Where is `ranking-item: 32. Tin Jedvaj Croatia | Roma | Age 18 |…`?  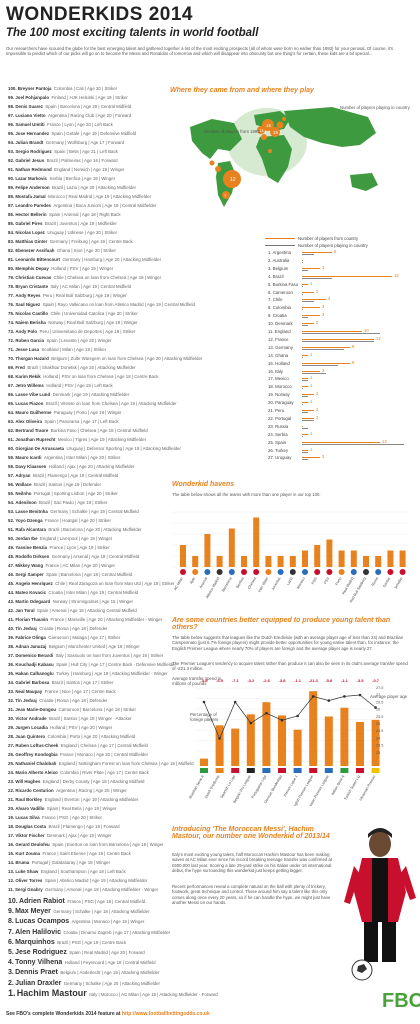 ranking-item: 32. Tin Jedvaj Croatia | Roma | Age 18 |… is located at coordinates (58, 700).